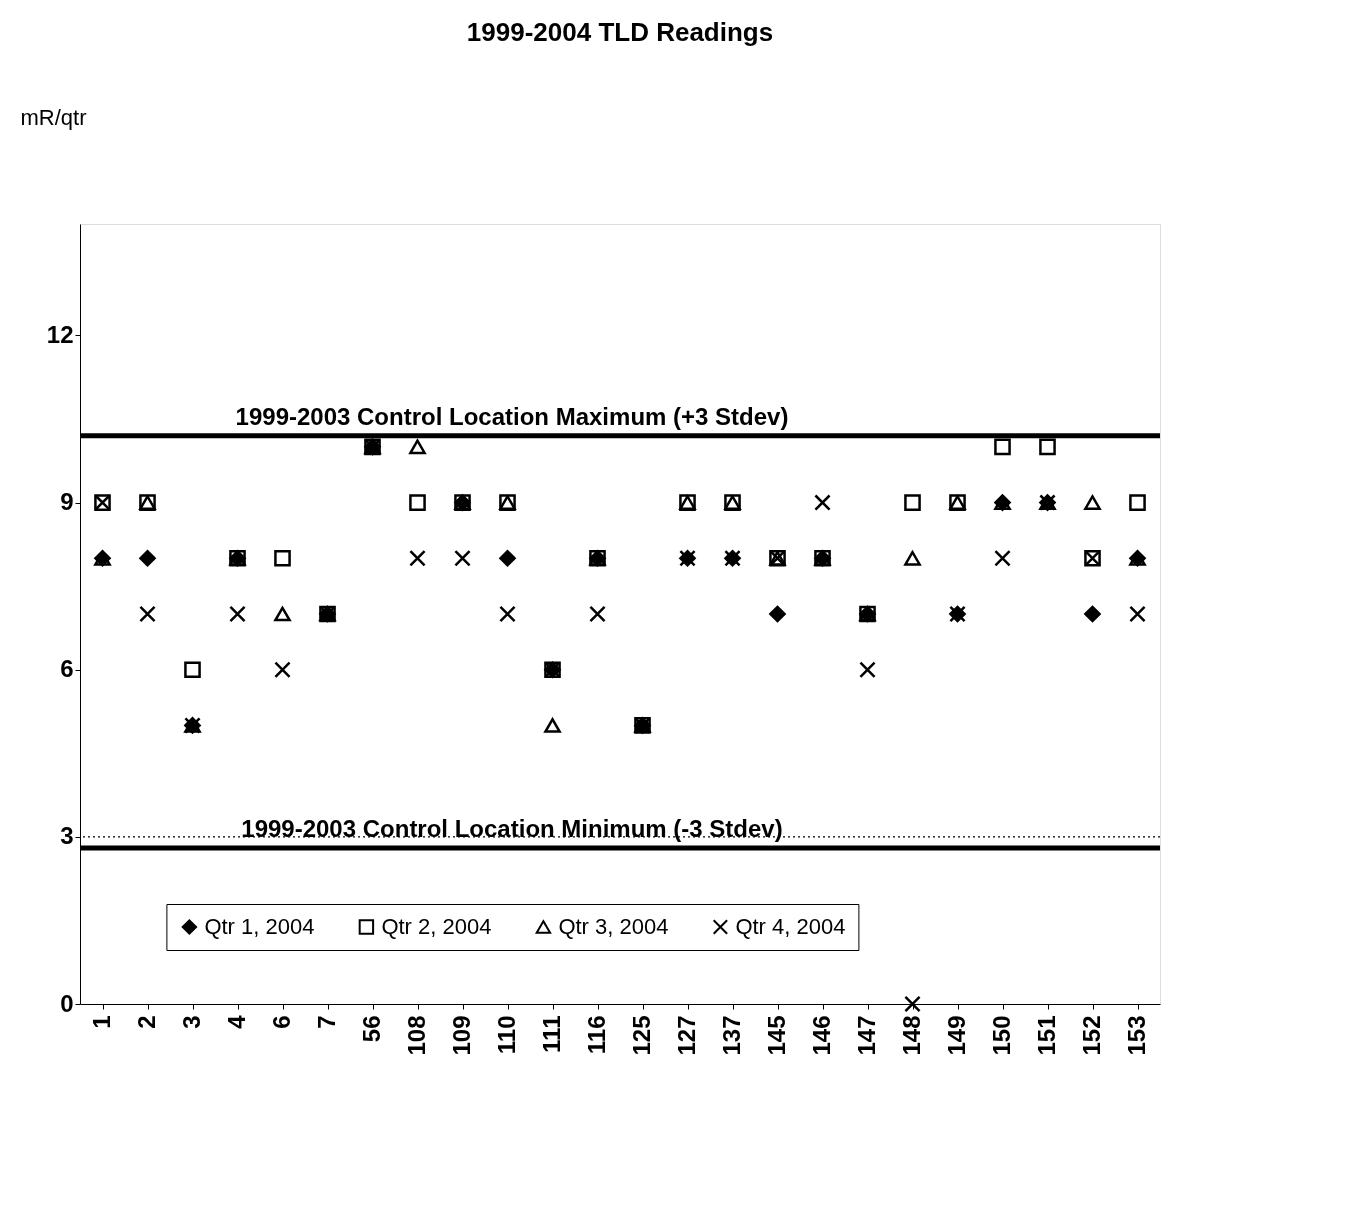 The height and width of the screenshot is (1208, 1357). What do you see at coordinates (67, 669) in the screenshot?
I see `y-tick-label: 6` at bounding box center [67, 669].